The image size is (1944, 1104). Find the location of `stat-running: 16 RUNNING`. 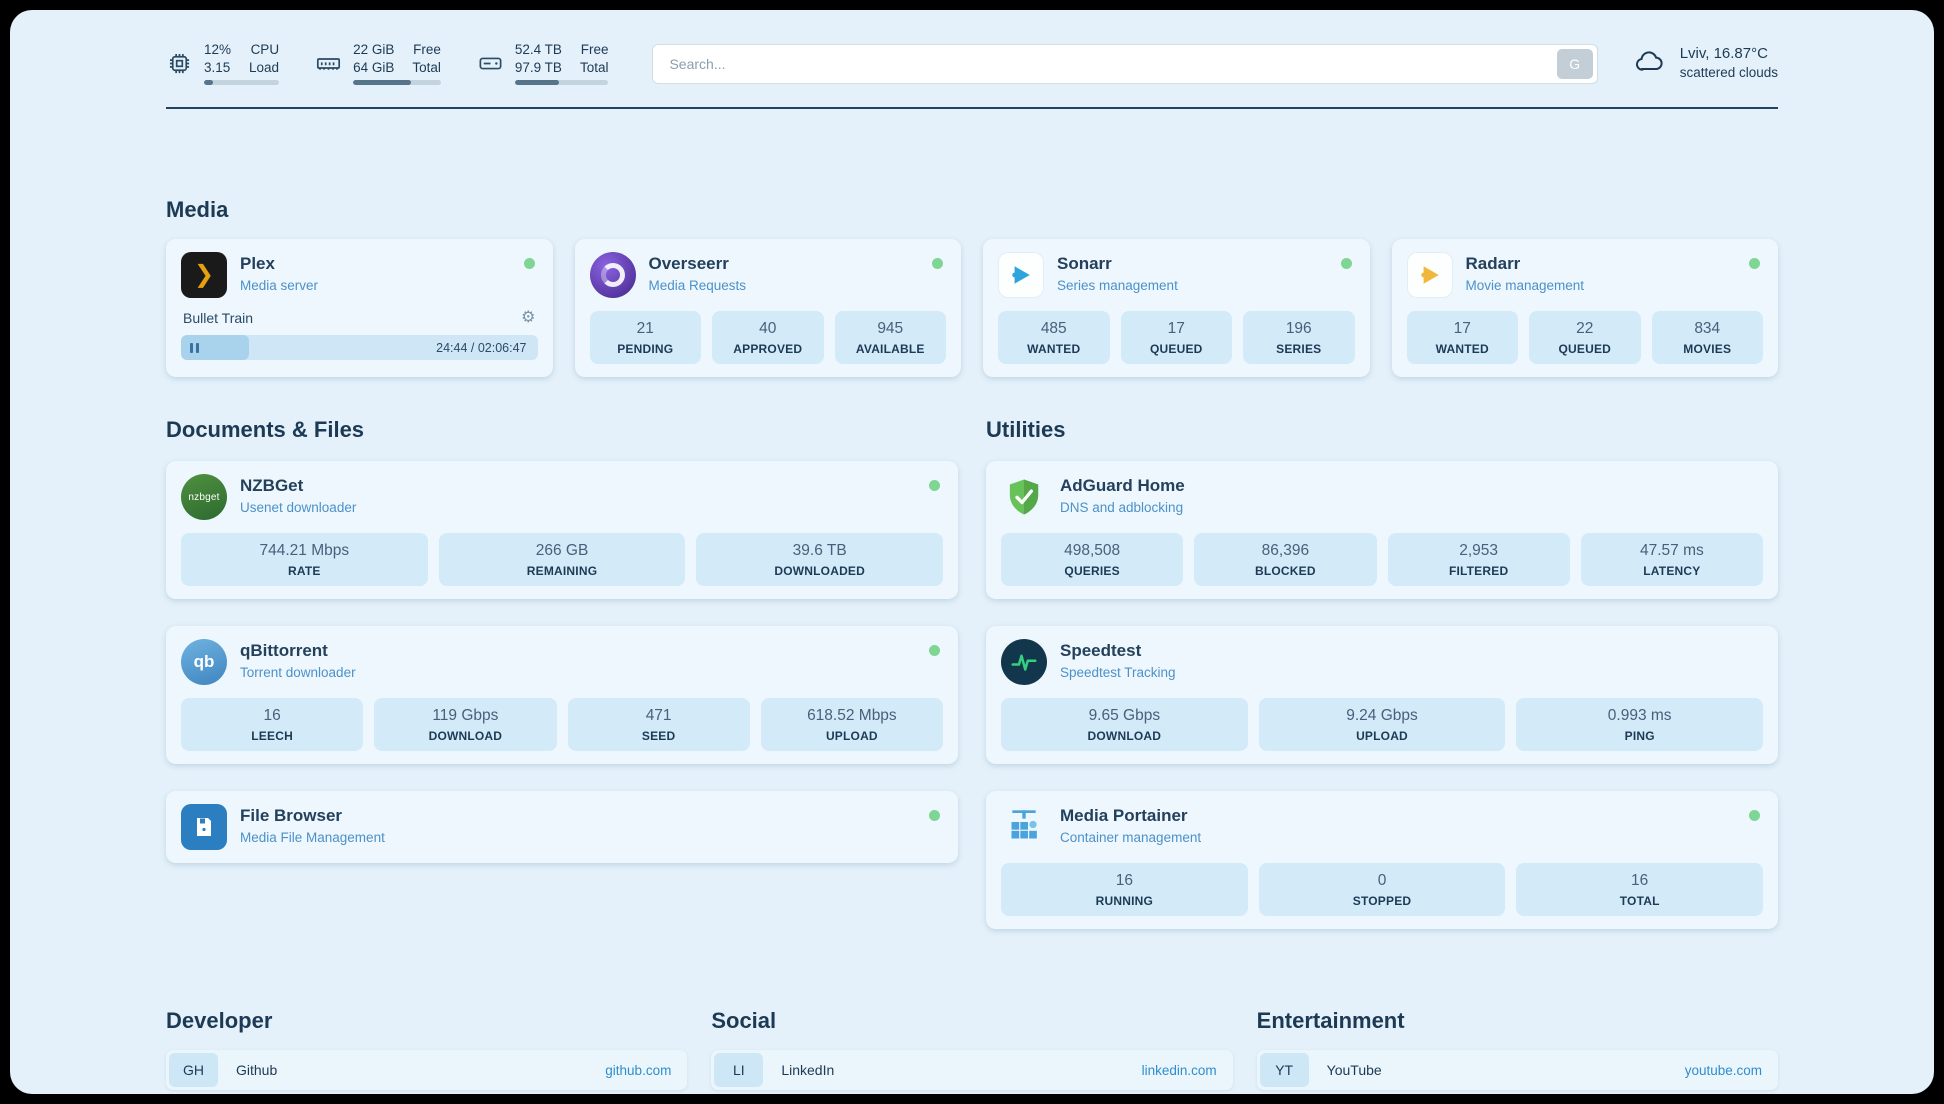

stat-running: 16 RUNNING is located at coordinates (1124, 889).